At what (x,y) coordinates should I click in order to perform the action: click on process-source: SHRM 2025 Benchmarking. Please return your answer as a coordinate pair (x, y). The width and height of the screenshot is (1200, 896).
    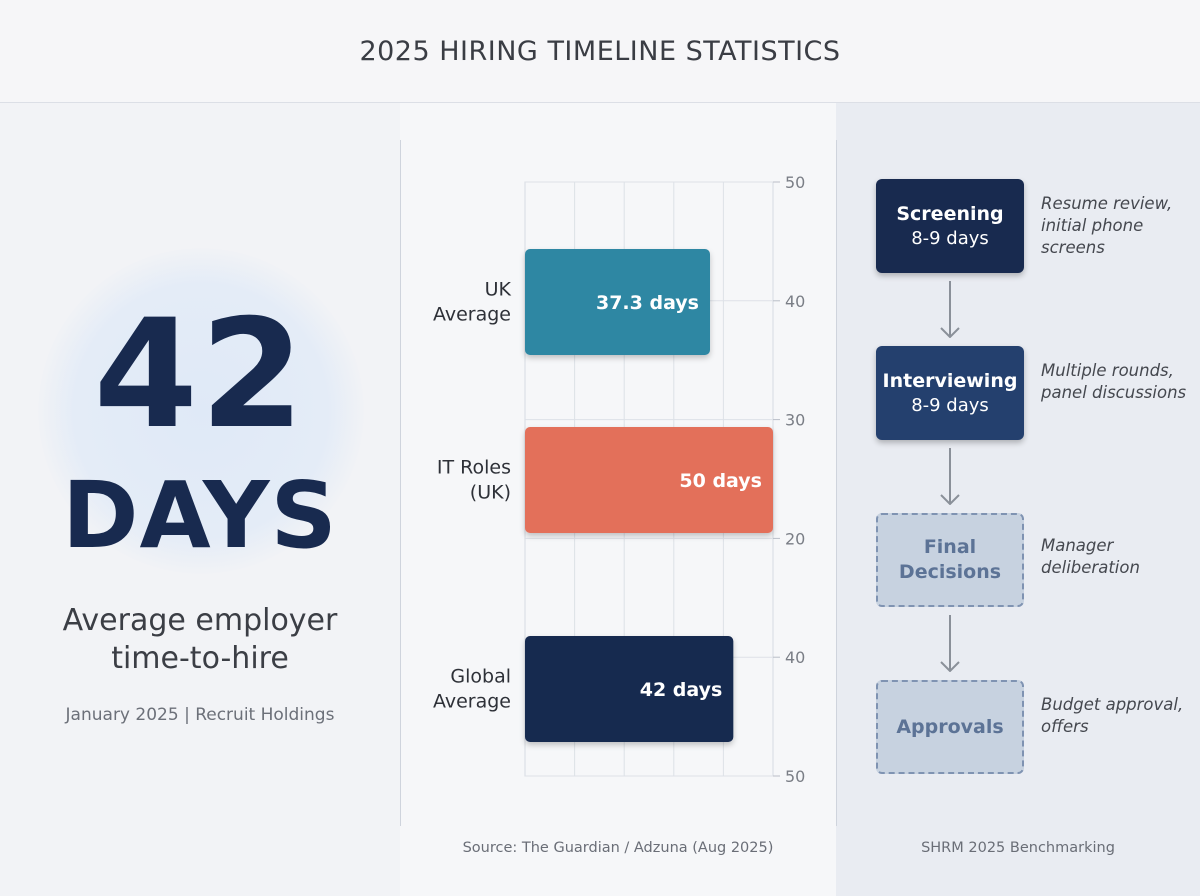
    Looking at the image, I should click on (1018, 848).